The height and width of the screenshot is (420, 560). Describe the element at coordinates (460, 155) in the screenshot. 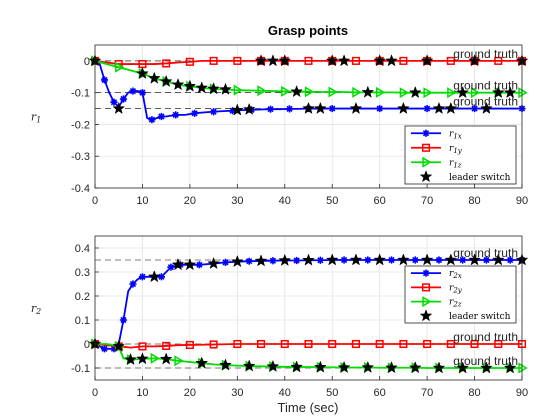

I see `legend: r1x r1y r1z leader switch` at that location.